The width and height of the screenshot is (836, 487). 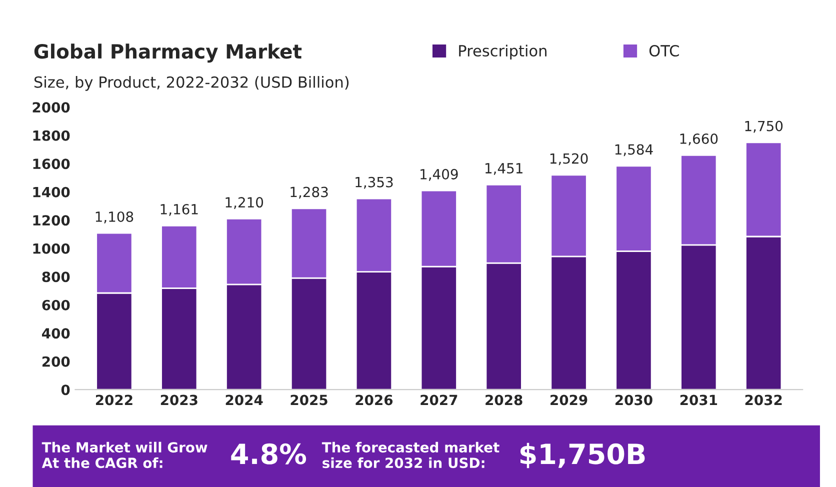 I want to click on y-tick-label: 400, so click(x=56, y=333).